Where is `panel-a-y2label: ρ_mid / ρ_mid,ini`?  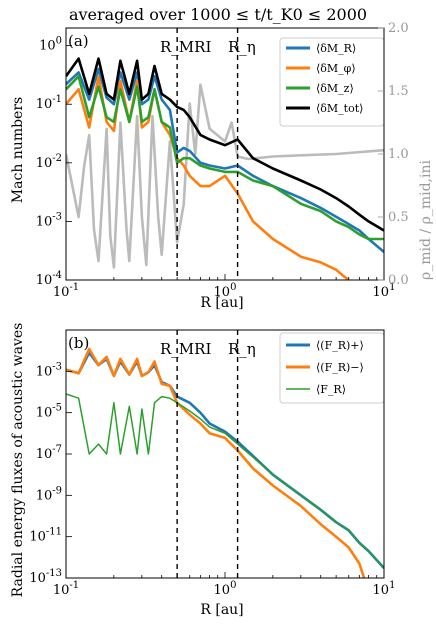
panel-a-y2label: ρ_mid / ρ_mid,ini is located at coordinates (426, 220).